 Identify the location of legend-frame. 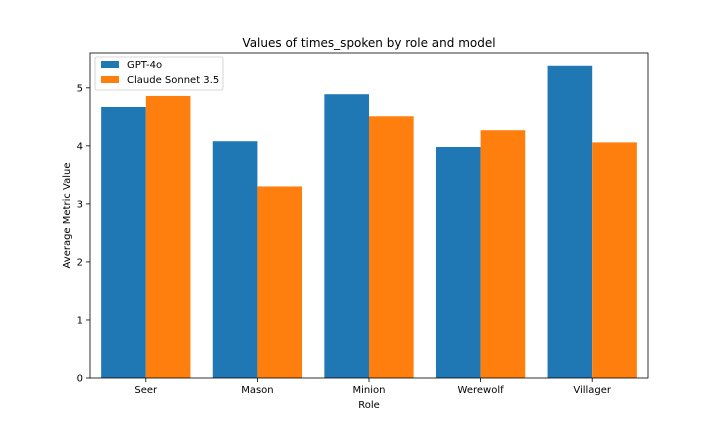
(159, 73).